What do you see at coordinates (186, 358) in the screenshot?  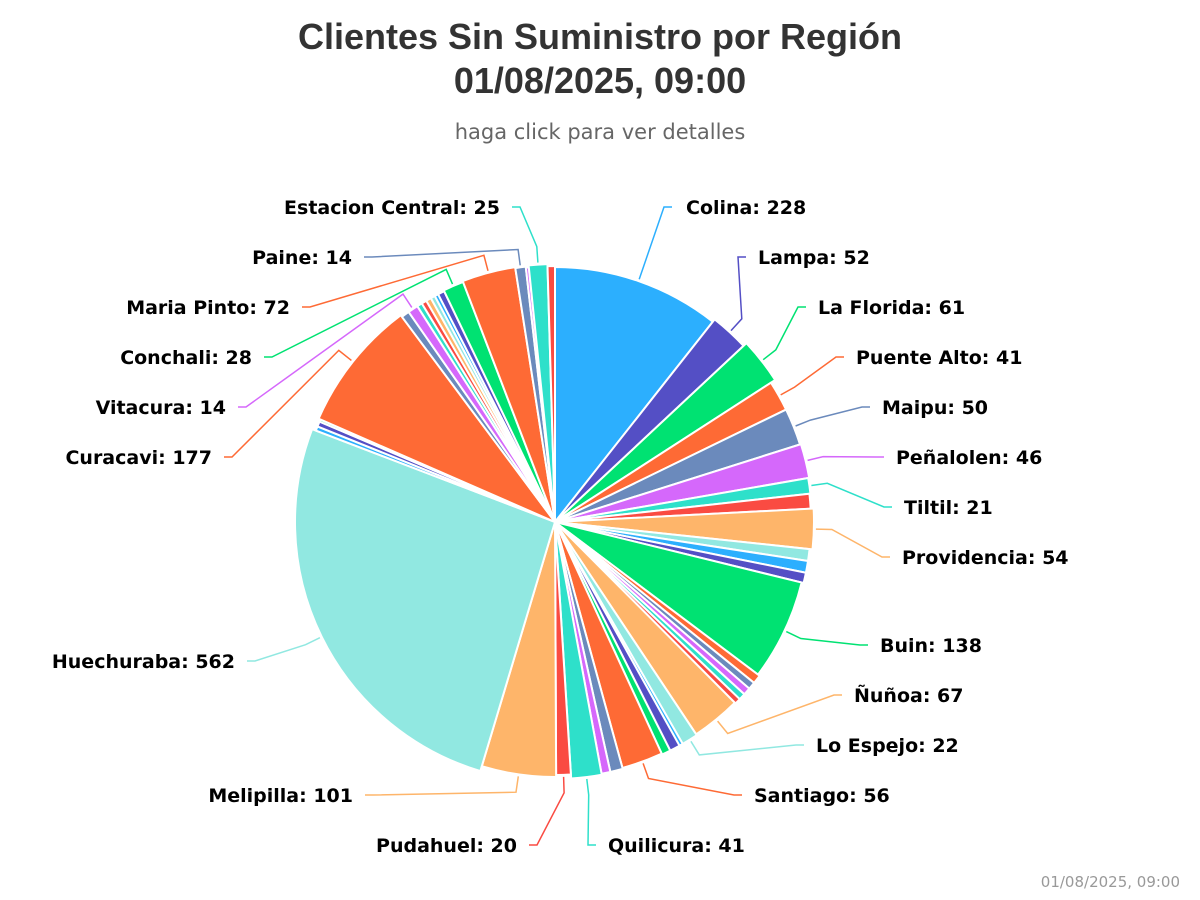 I see `data-label-conchali: Conchali: 28` at bounding box center [186, 358].